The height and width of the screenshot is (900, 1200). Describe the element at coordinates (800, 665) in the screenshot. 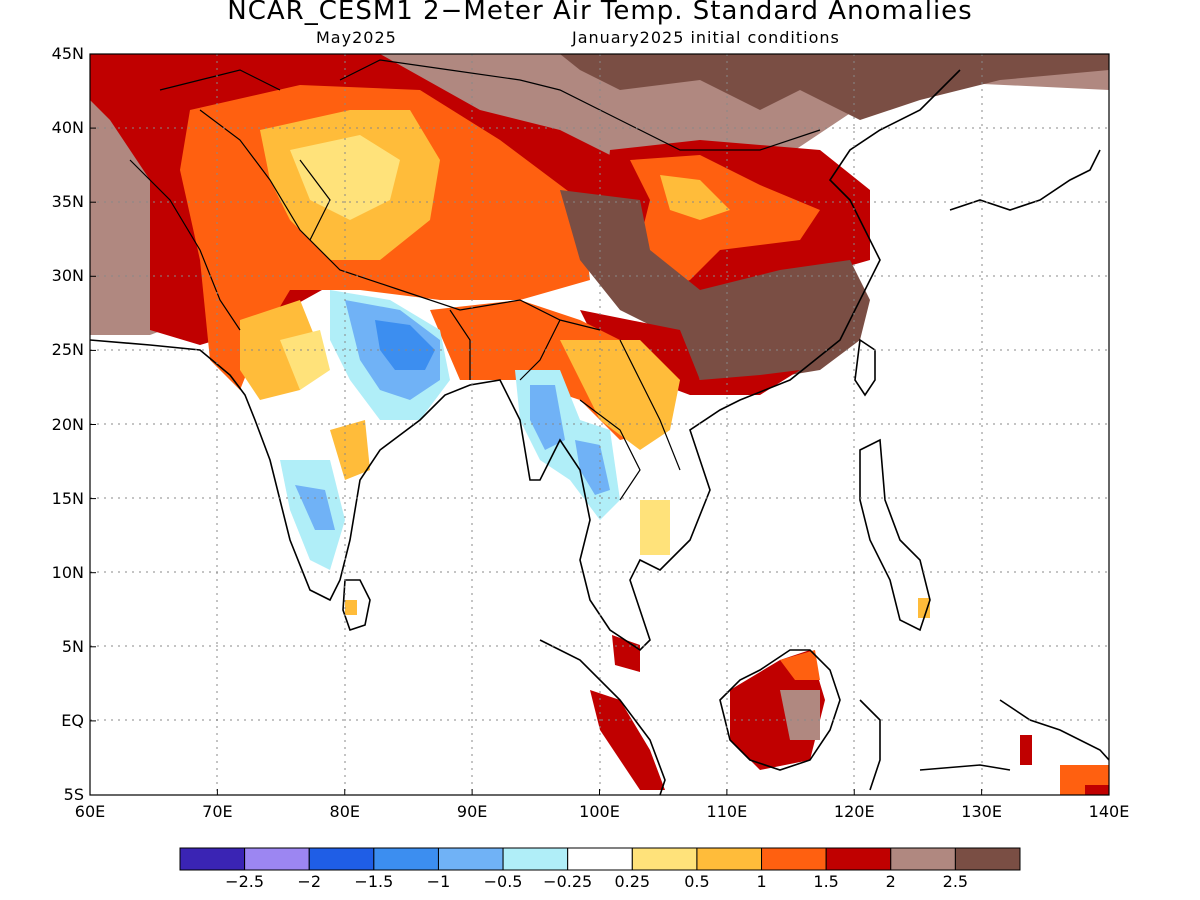

I see `anomaly-region-borneo-orange` at that location.